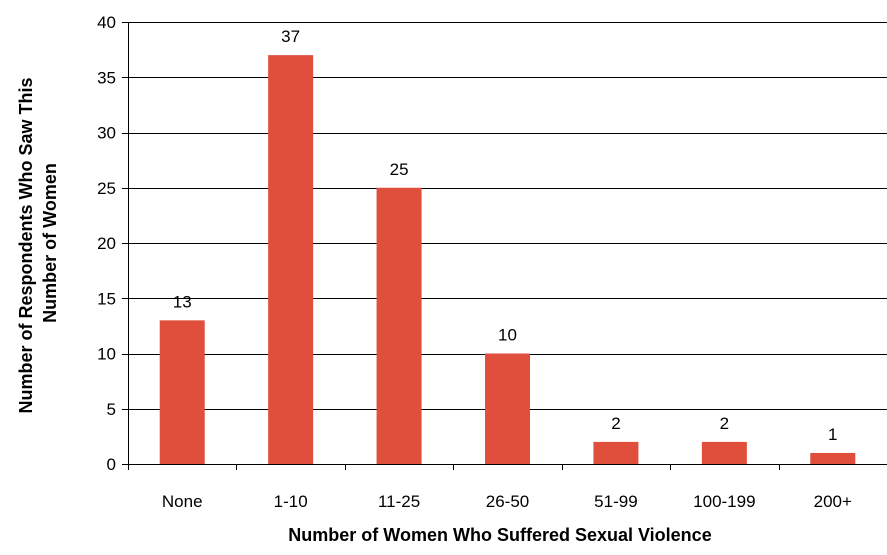 This screenshot has height=555, width=887. I want to click on x-tick-label: 26-50, so click(507, 501).